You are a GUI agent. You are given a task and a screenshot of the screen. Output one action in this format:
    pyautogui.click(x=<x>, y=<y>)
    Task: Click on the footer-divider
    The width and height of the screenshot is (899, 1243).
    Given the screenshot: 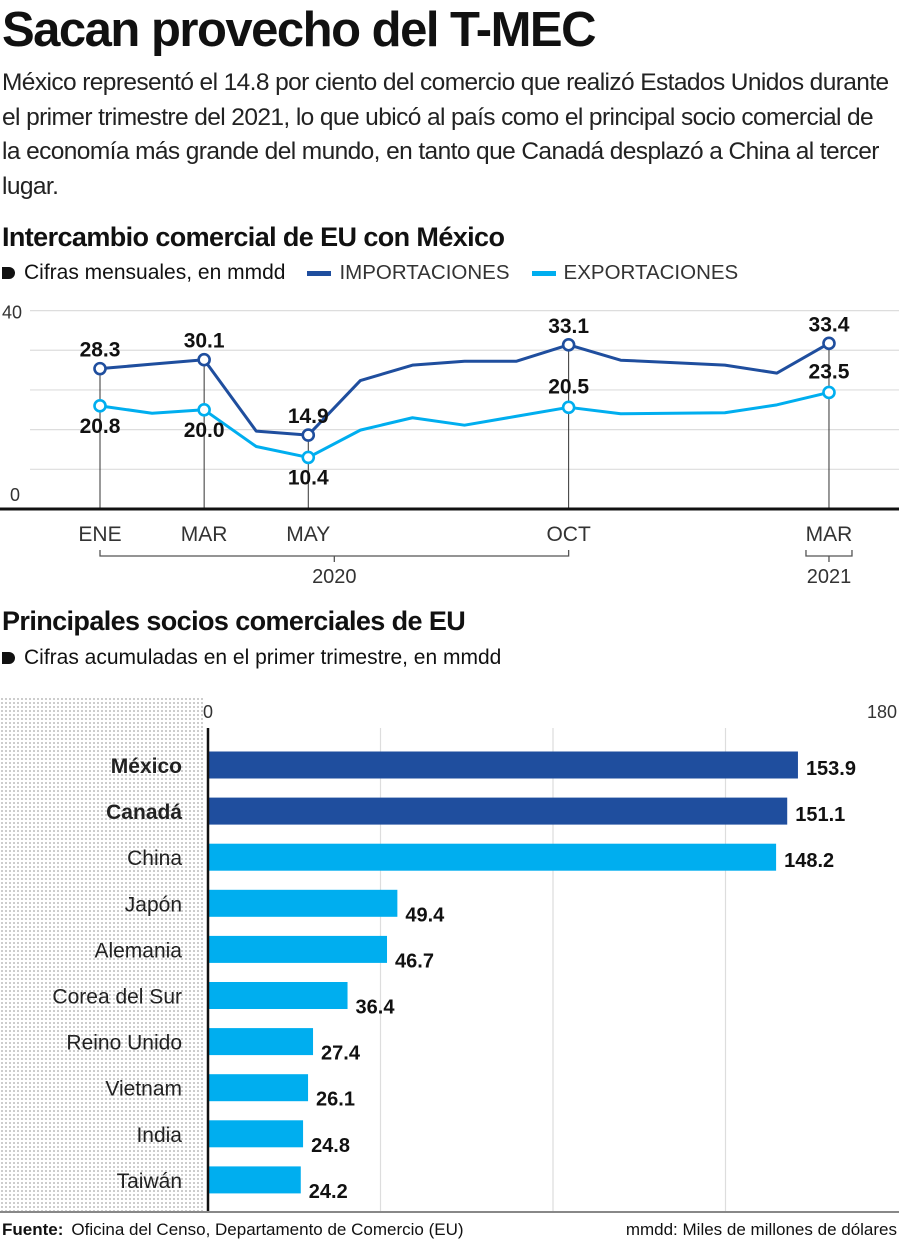 What is the action you would take?
    pyautogui.click(x=449, y=1227)
    